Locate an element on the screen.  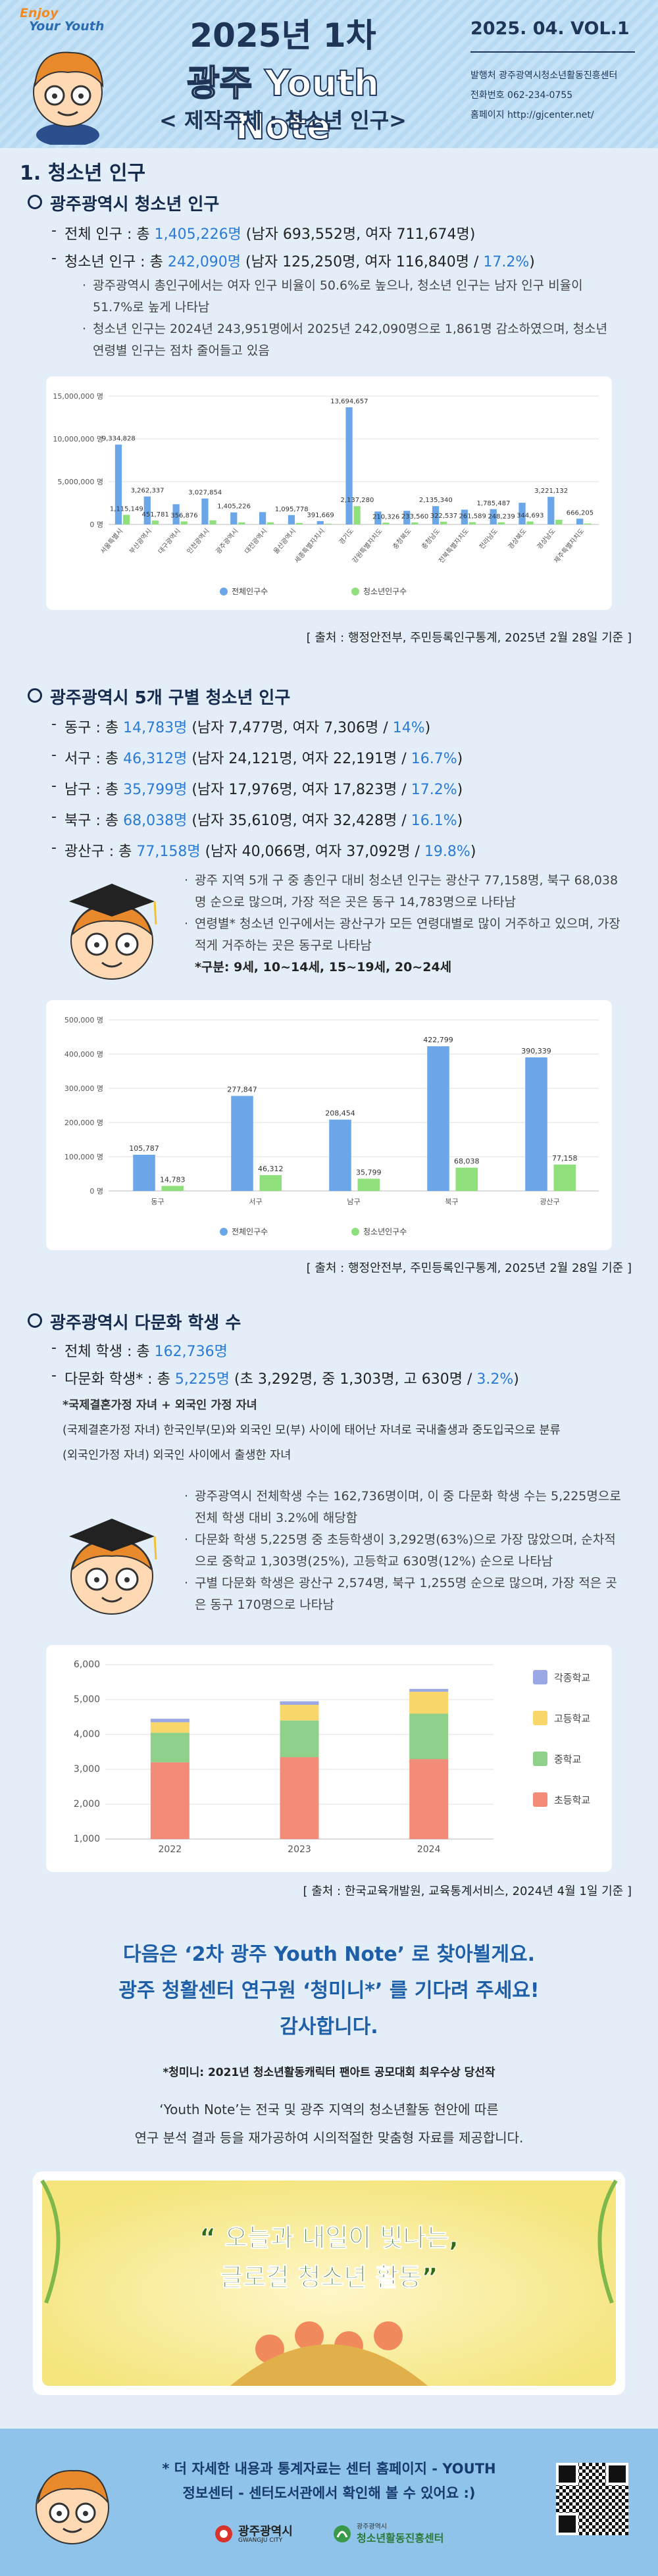
x-tick-label: 제주특별자치도 is located at coordinates (570, 546).